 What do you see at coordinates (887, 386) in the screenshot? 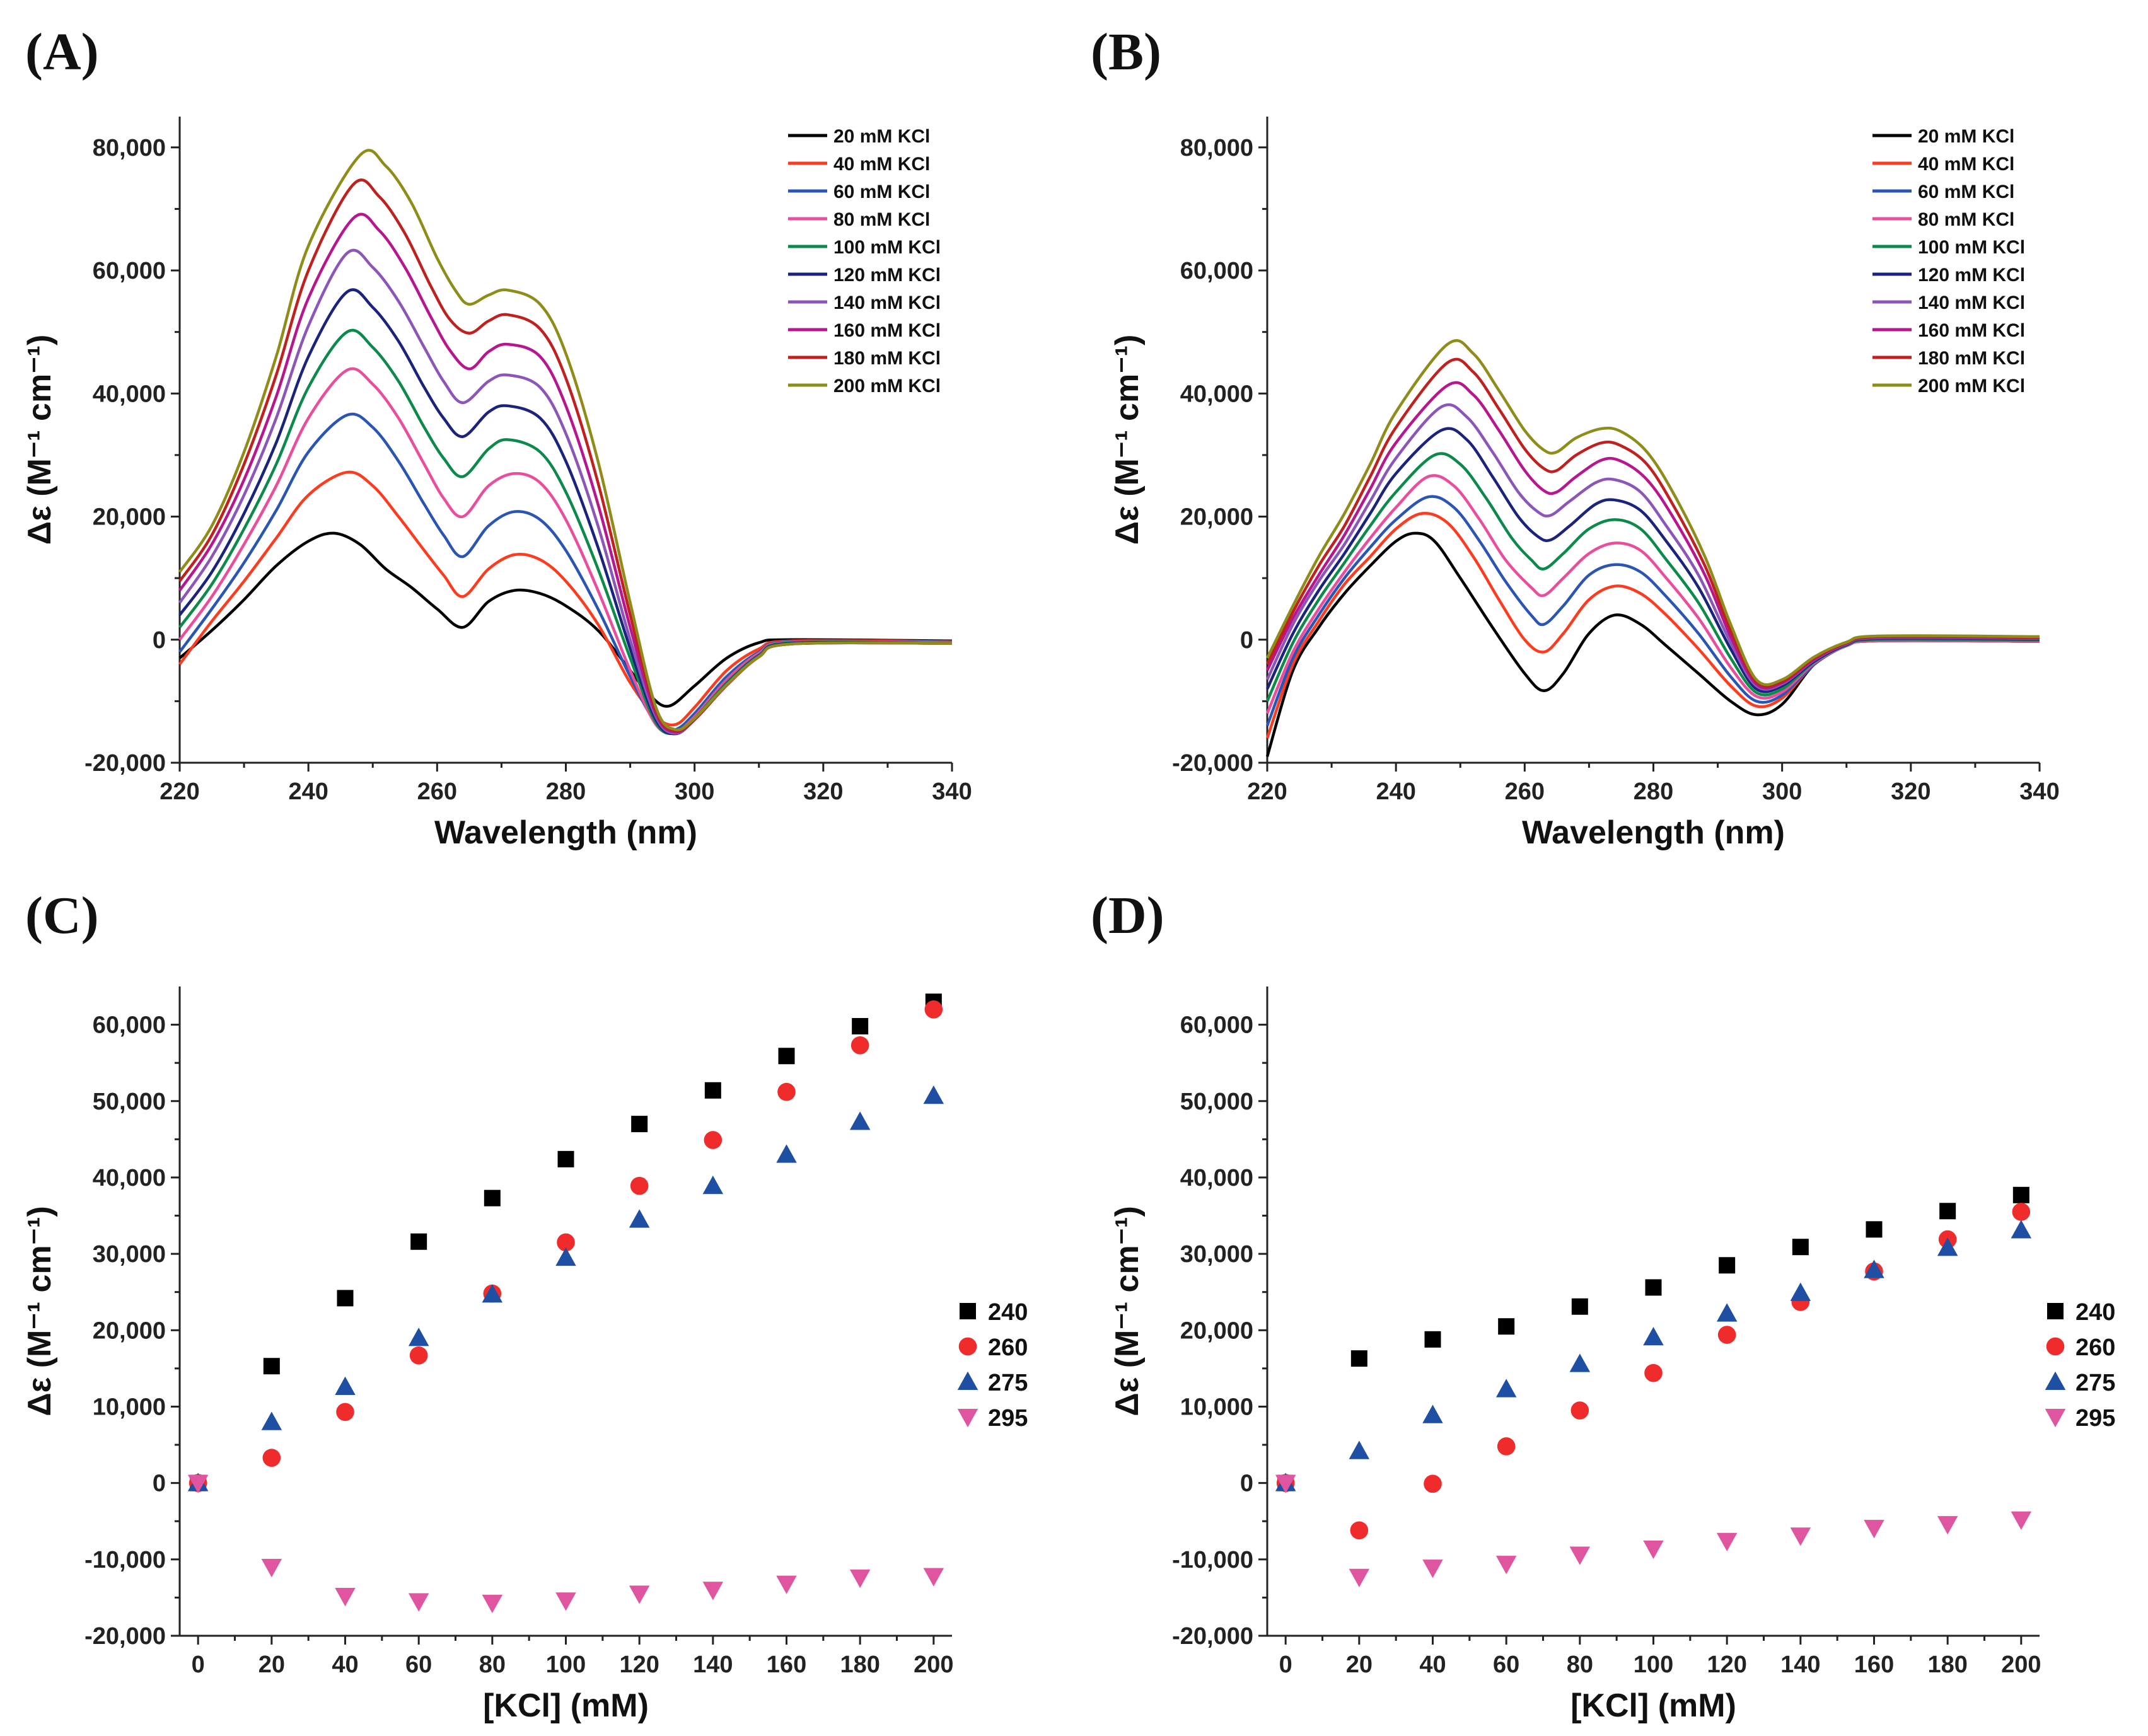
I see `legend-label: 200 mM KCl` at bounding box center [887, 386].